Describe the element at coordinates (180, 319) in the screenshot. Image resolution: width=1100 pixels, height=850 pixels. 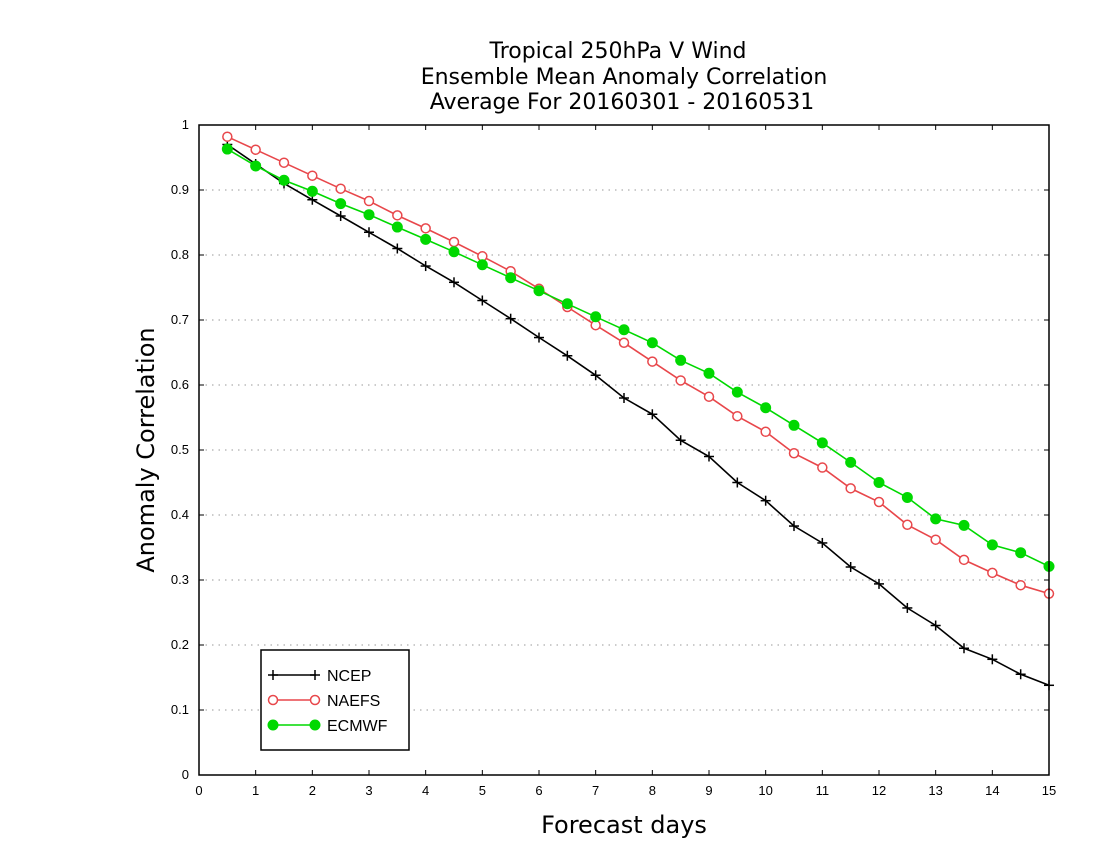
I see `y-tick-label: 0.7` at that location.